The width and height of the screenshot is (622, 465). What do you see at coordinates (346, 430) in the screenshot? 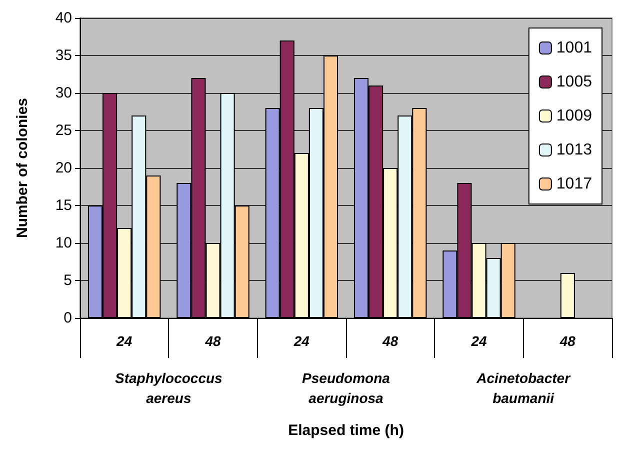
I see `x-axis-title: Elapsed time (h)` at bounding box center [346, 430].